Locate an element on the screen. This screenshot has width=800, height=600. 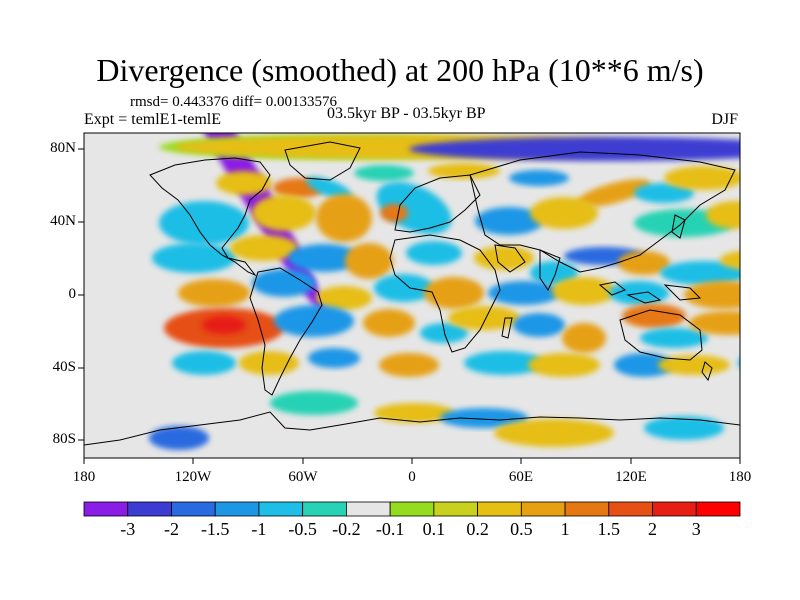
colorbar-label: -0.5 is located at coordinates (302, 529).